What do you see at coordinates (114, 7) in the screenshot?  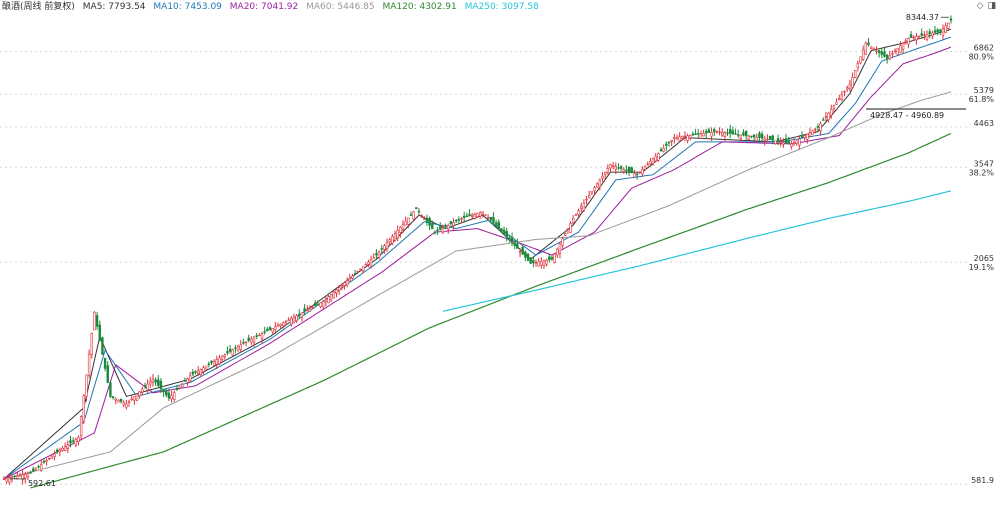 I see `legend-ma5: MA5: 7793.54` at bounding box center [114, 7].